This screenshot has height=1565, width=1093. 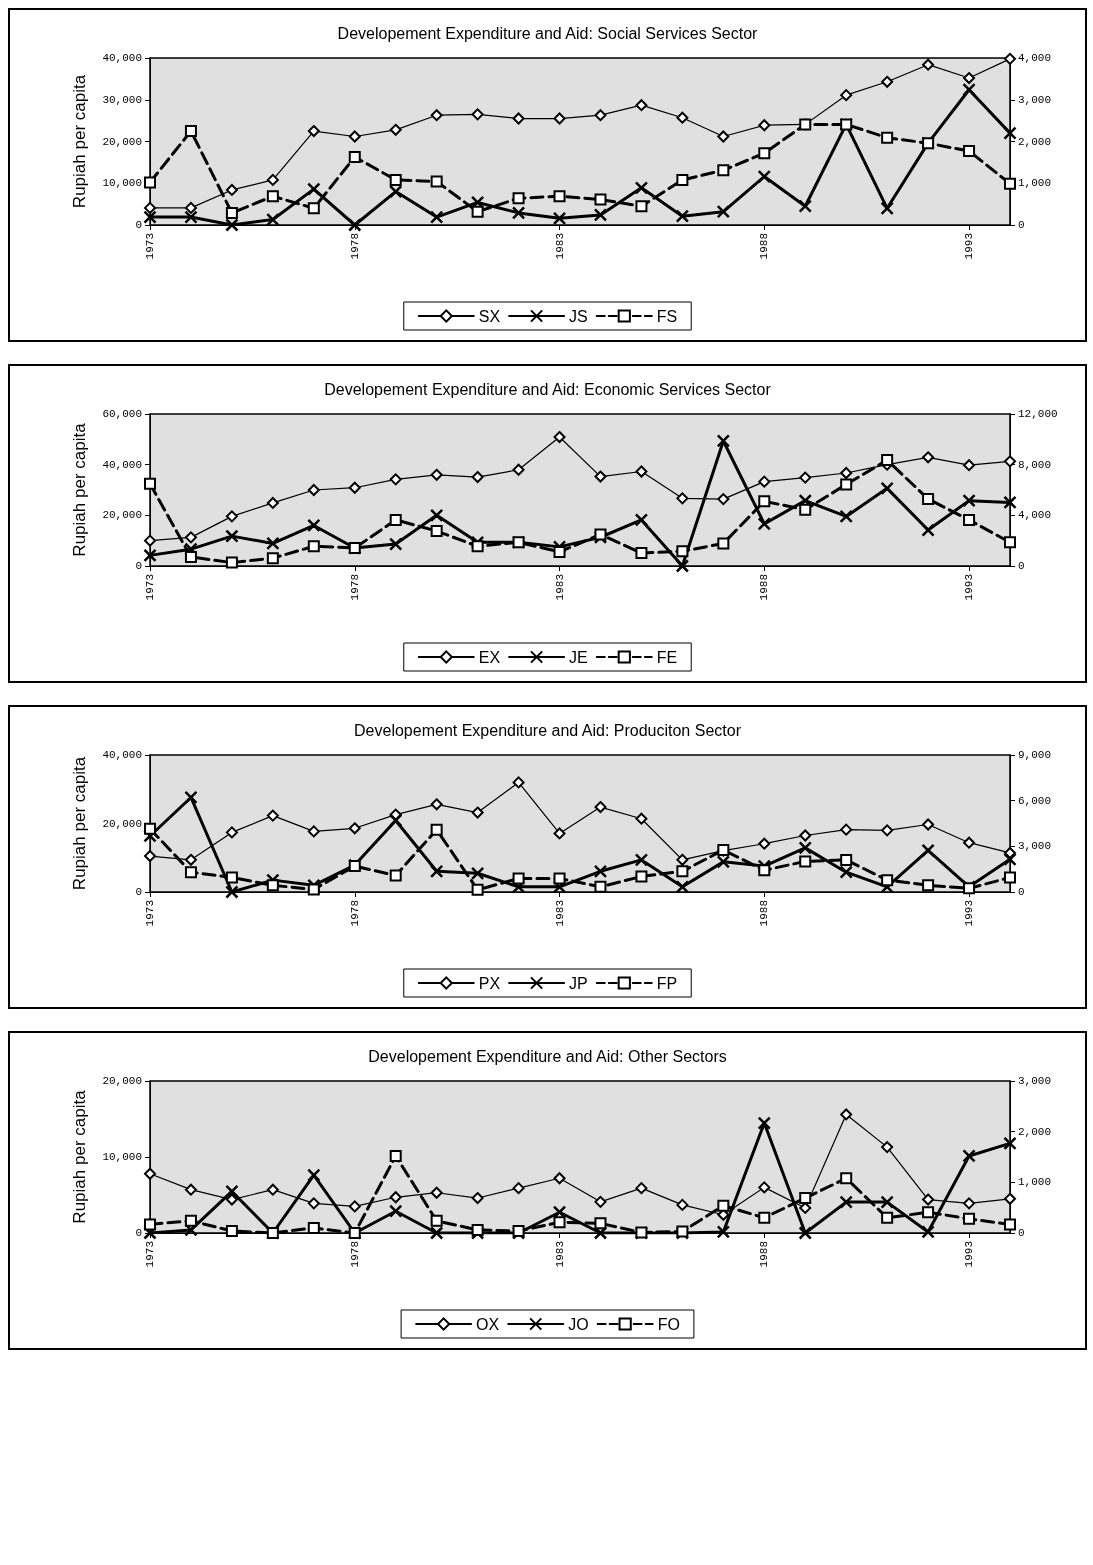 What do you see at coordinates (578, 983) in the screenshot?
I see `legend-label: JP` at bounding box center [578, 983].